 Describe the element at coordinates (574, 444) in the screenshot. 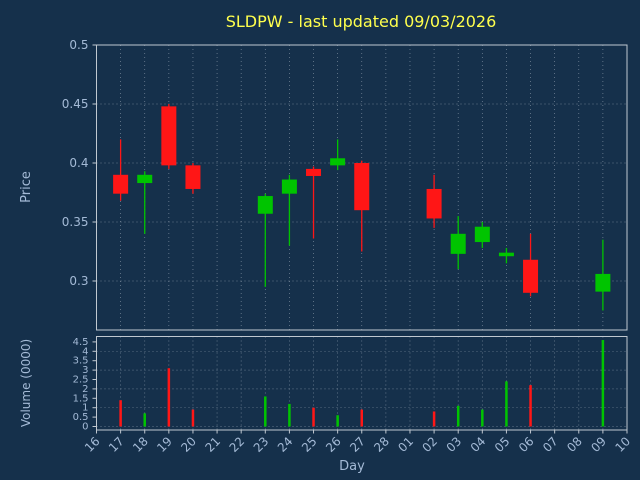

I see `day-tick-label: 08` at that location.